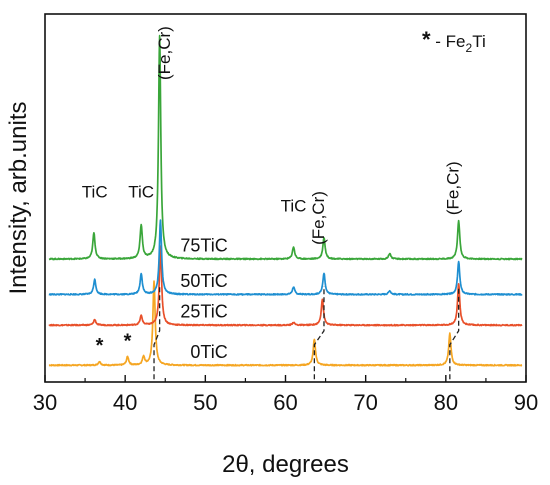  Describe the element at coordinates (285, 464) in the screenshot. I see `x-axis-title: 2θ, degrees` at that location.